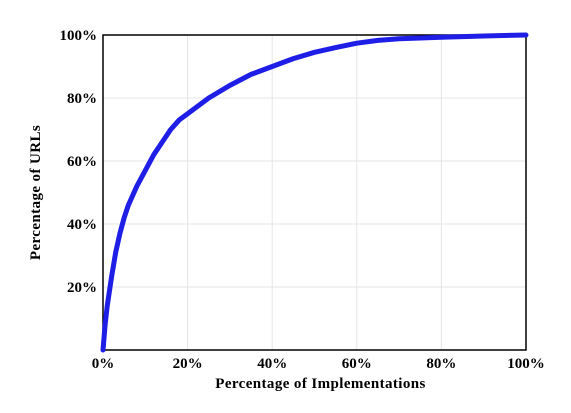  I want to click on y-axis-label: Percentage of URLs, so click(36, 192).